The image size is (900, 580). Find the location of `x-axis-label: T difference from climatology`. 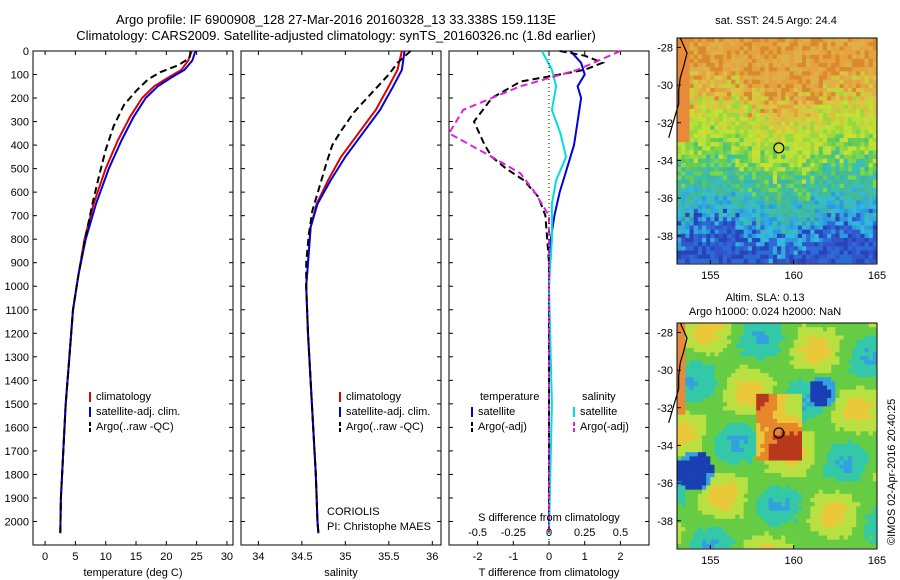

x-axis-label: T difference from climatology is located at coordinates (549, 573).